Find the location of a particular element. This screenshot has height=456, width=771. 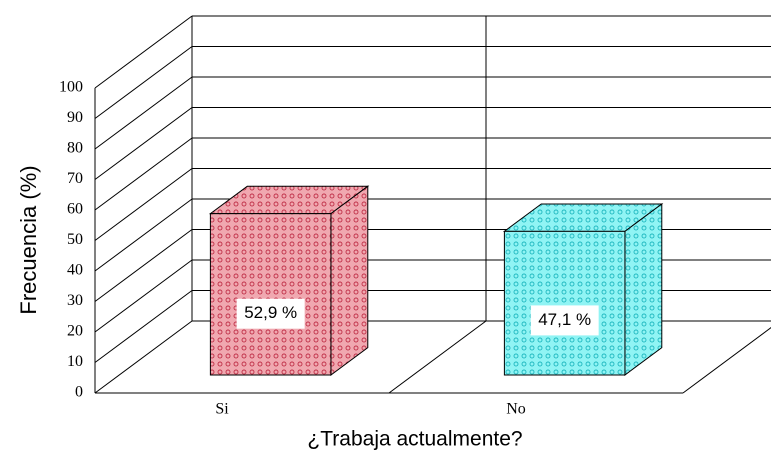

value-label: 47,1 % is located at coordinates (564, 319).